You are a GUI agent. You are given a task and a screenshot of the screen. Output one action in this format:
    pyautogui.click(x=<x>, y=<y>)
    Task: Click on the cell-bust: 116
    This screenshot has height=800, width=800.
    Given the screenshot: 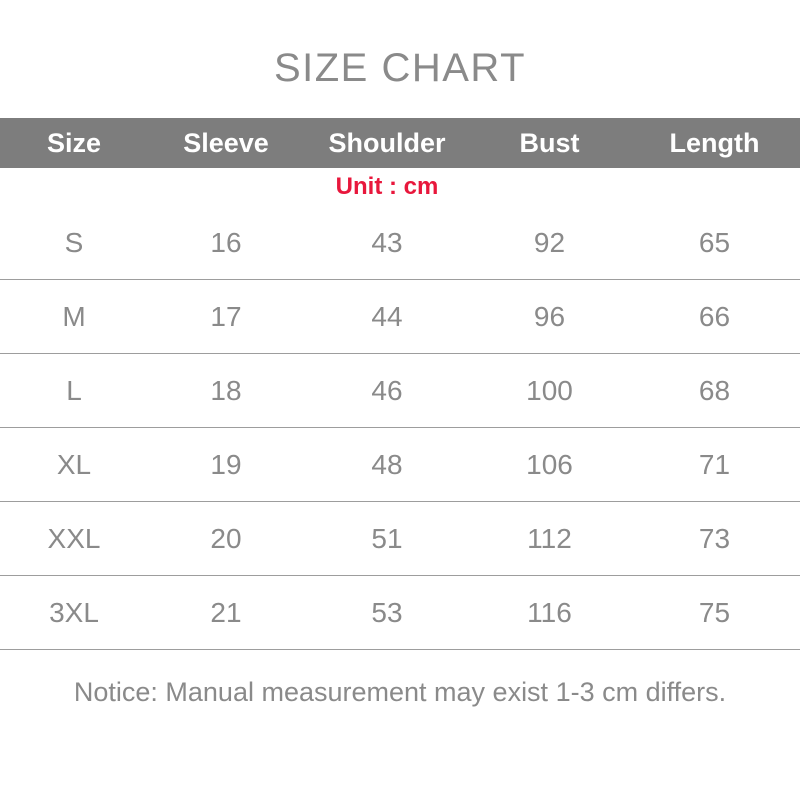 What is the action you would take?
    pyautogui.click(x=549, y=612)
    